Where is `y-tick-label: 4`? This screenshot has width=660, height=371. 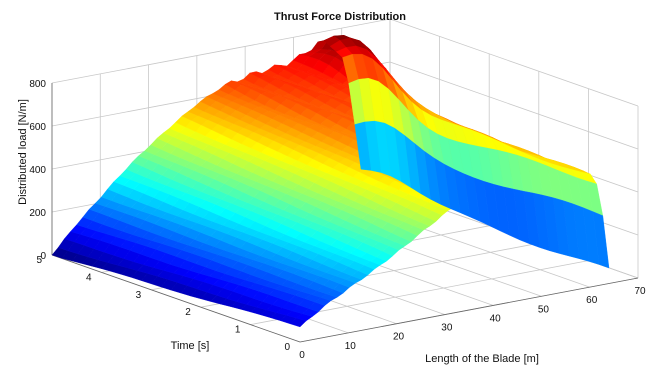
y-tick-label: 4 is located at coordinates (89, 277).